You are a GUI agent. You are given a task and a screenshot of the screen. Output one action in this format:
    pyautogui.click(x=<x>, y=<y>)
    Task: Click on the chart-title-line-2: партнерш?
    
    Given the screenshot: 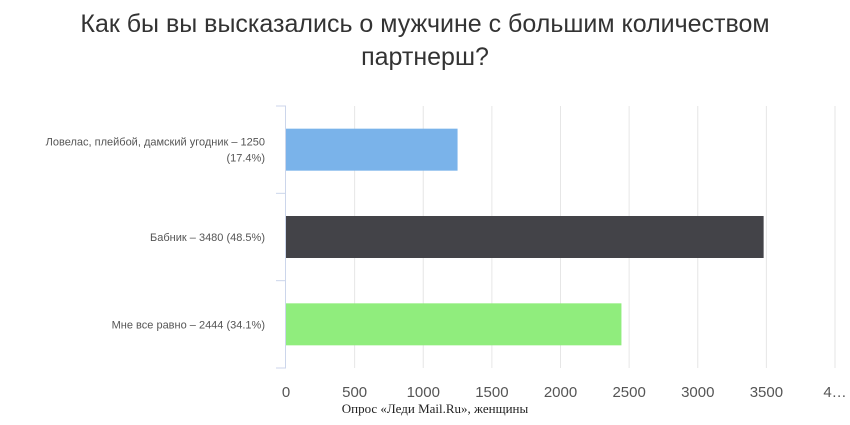 What is the action you would take?
    pyautogui.click(x=425, y=57)
    